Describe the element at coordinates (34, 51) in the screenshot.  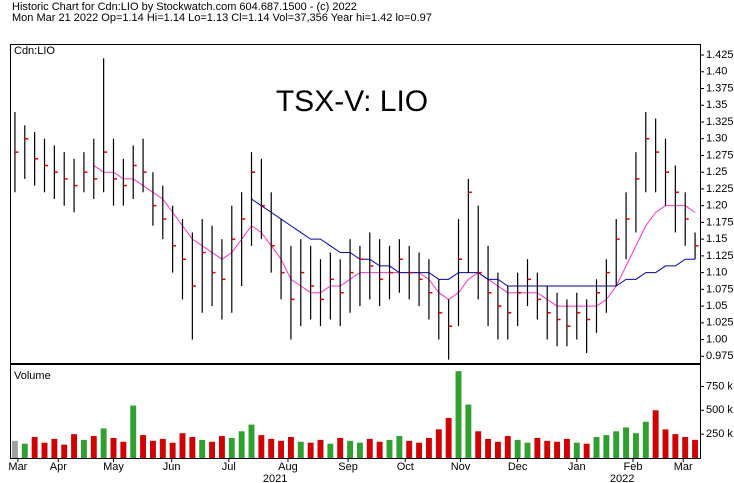
I see `price-label: Cdn:LIO` at that location.